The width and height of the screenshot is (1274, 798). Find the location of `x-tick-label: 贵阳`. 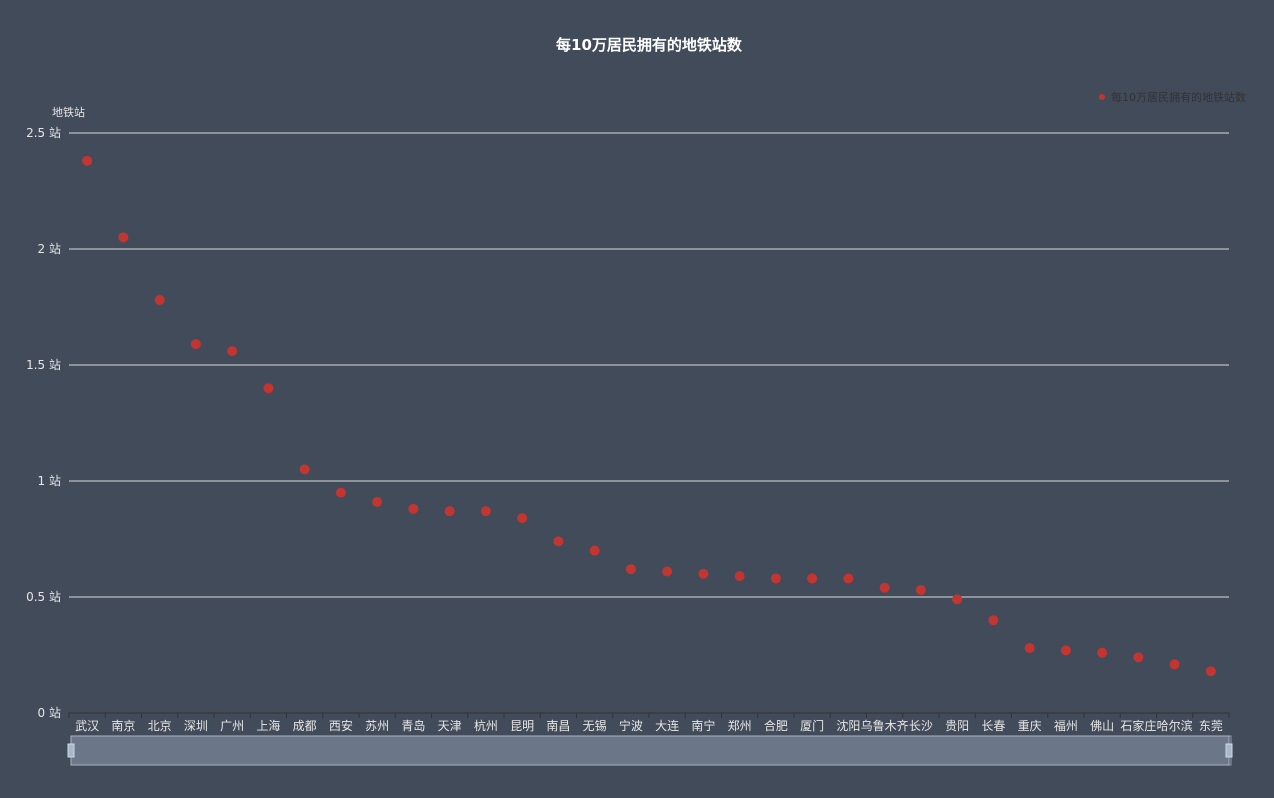

x-tick-label: 贵阳 is located at coordinates (957, 726).